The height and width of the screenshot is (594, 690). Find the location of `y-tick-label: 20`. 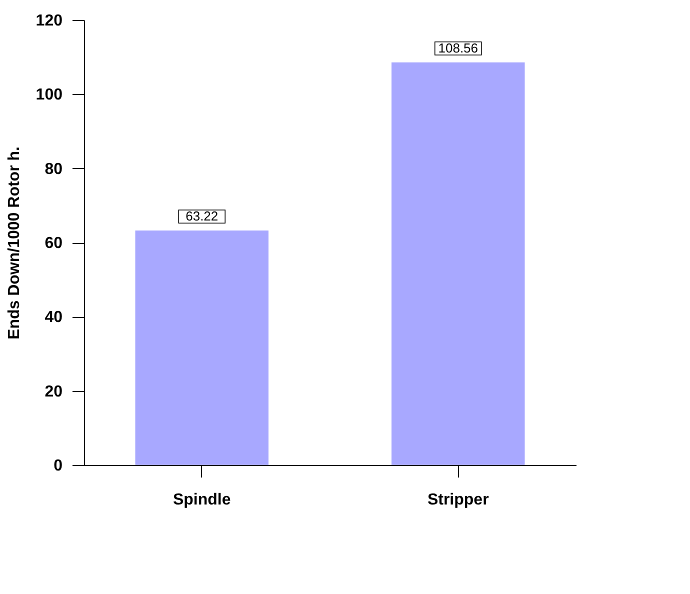

y-tick-label: 20 is located at coordinates (53, 391).